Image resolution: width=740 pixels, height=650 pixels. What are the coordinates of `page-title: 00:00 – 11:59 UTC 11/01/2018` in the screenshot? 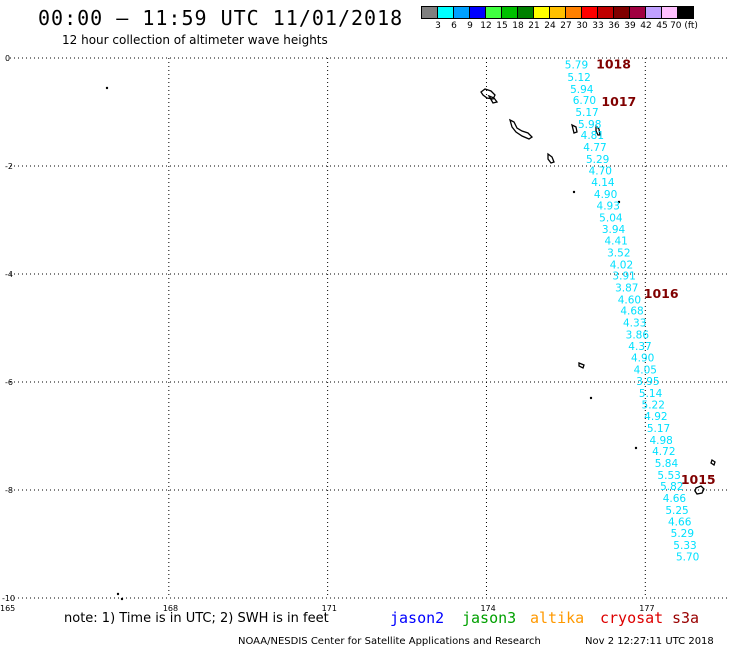 It's located at (221, 18).